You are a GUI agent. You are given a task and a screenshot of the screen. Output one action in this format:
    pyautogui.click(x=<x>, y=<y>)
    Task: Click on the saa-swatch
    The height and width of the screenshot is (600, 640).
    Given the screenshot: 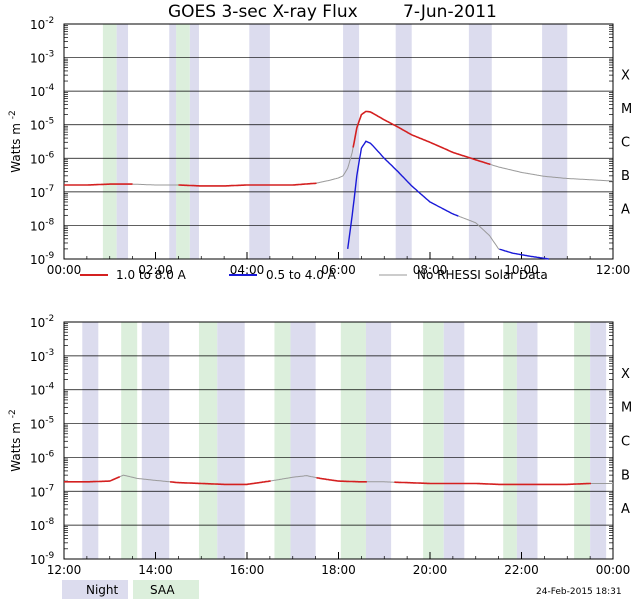 What is the action you would take?
    pyautogui.click(x=166, y=589)
    